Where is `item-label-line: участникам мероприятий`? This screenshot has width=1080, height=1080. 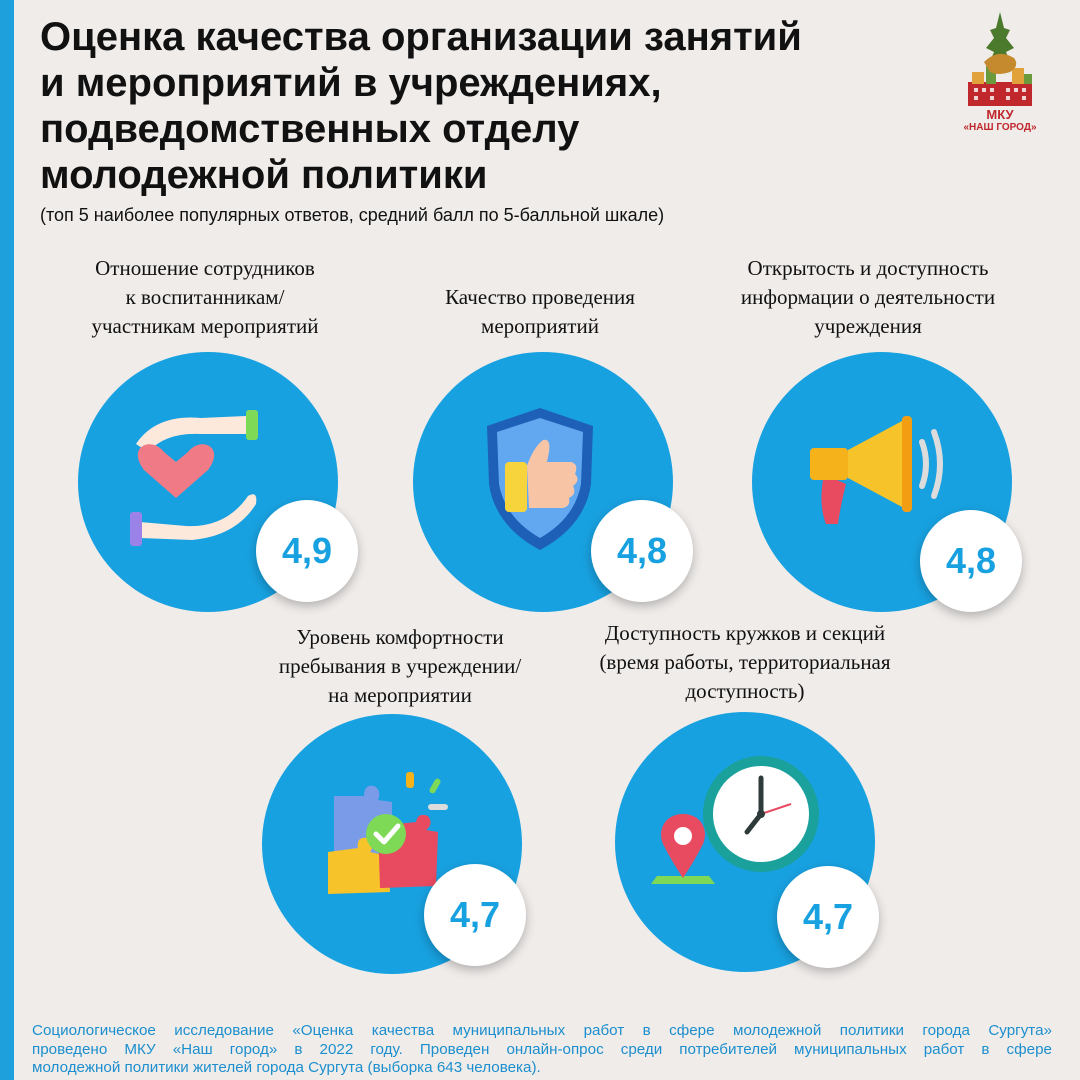 item-label-line: участникам мероприятий is located at coordinates (205, 326).